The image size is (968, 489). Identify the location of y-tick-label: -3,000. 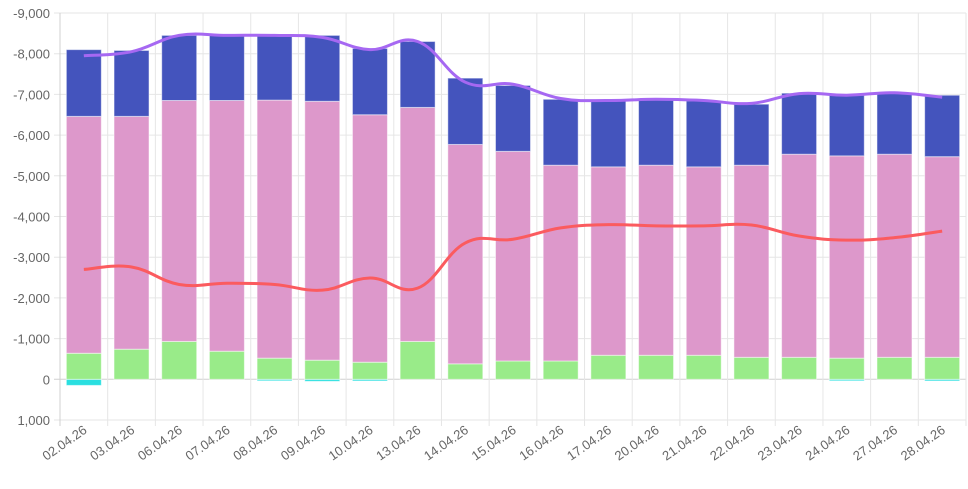
(31, 257).